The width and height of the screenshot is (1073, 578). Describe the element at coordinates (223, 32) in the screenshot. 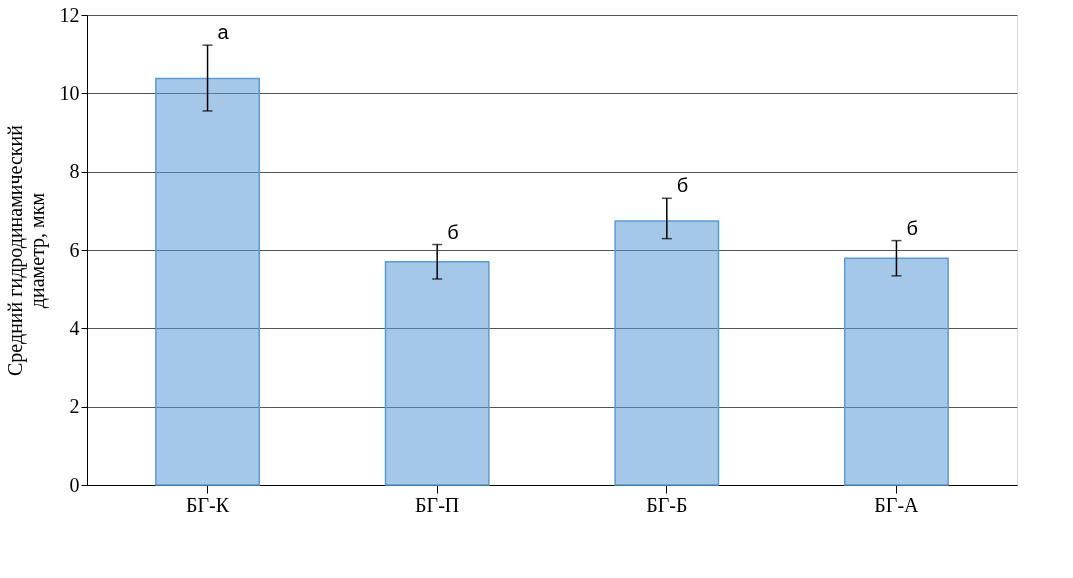

I see `annotation: а` at that location.